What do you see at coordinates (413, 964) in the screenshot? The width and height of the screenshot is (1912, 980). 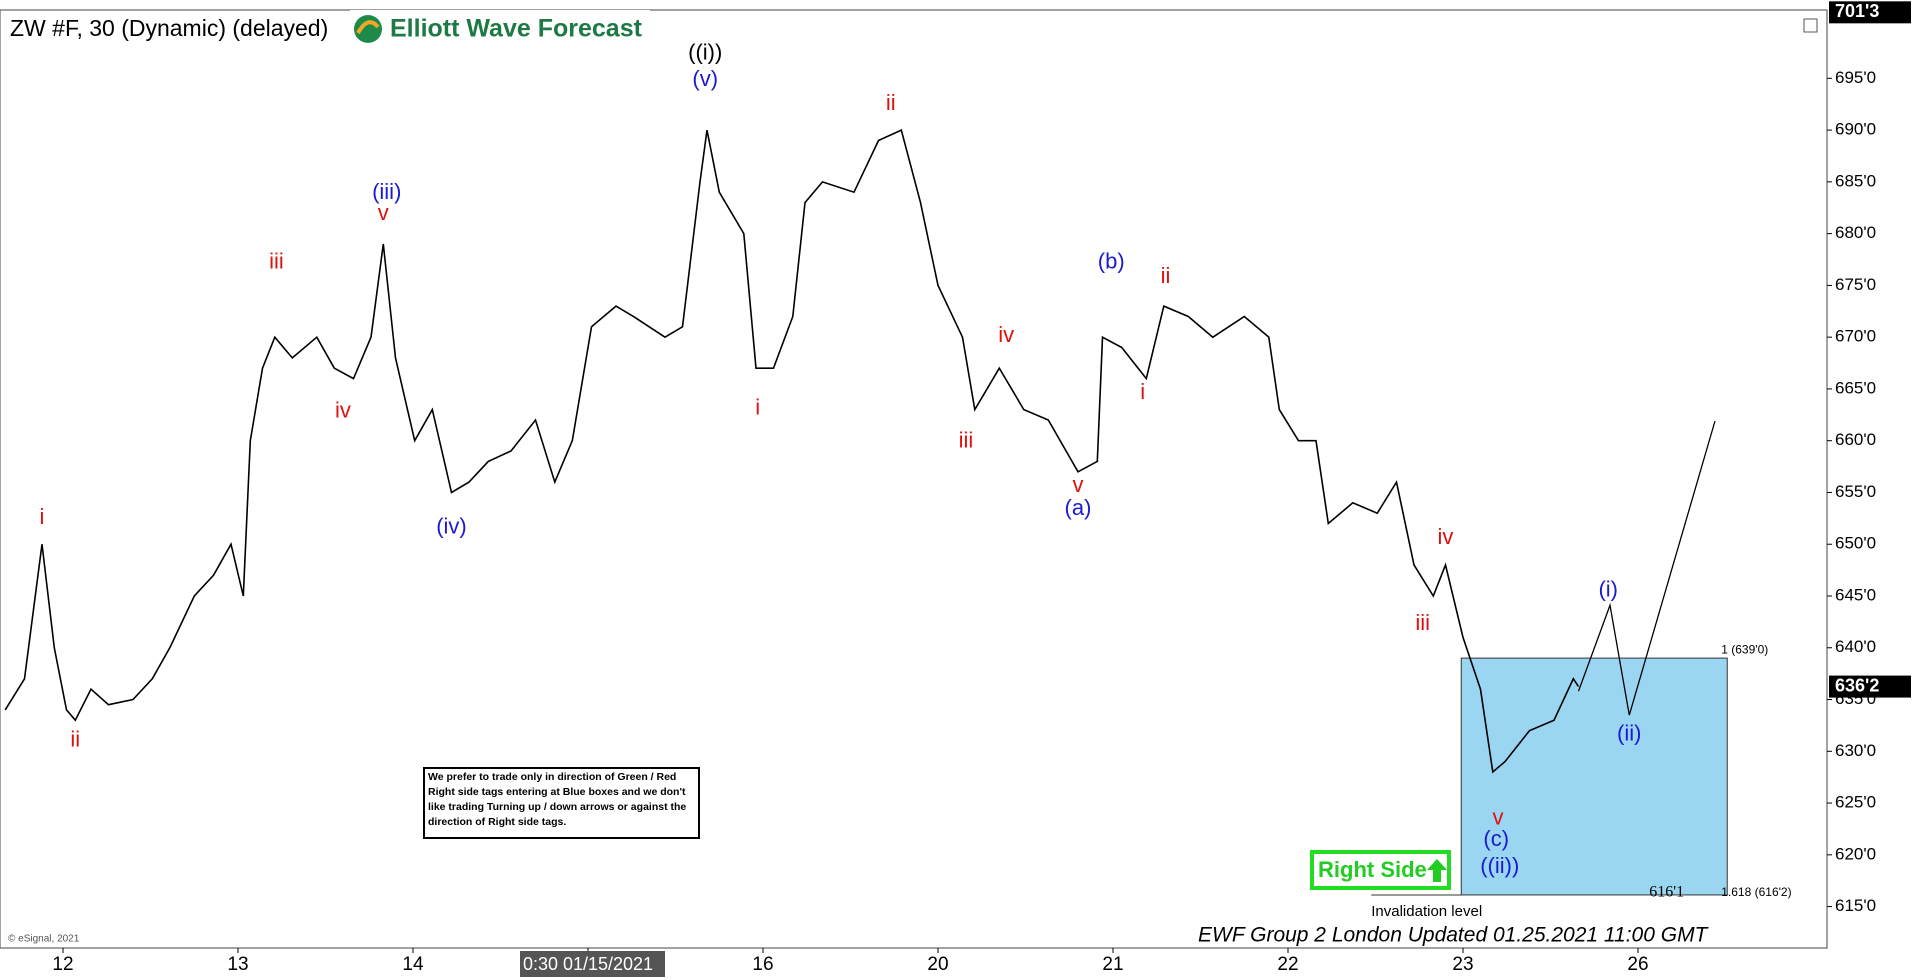 I see `x-tick-label: 14` at bounding box center [413, 964].